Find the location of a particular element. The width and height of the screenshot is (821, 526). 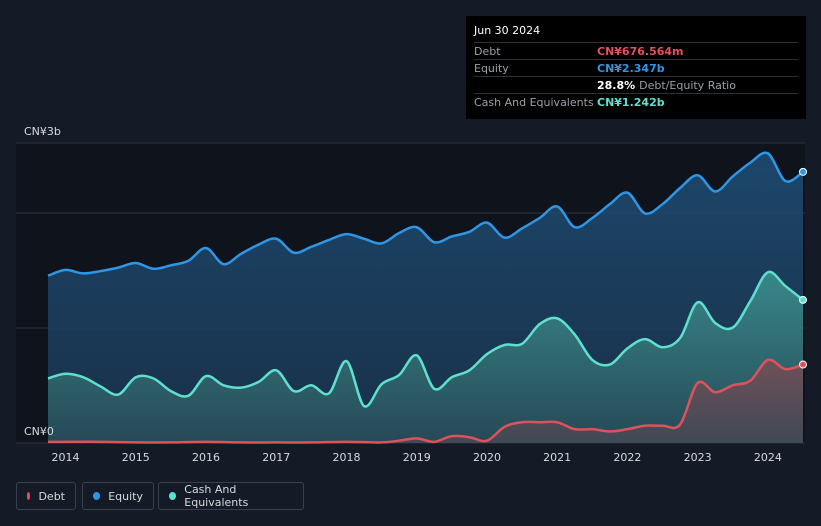

tooltip-label-cash: Cash And Equivalents is located at coordinates (534, 102).